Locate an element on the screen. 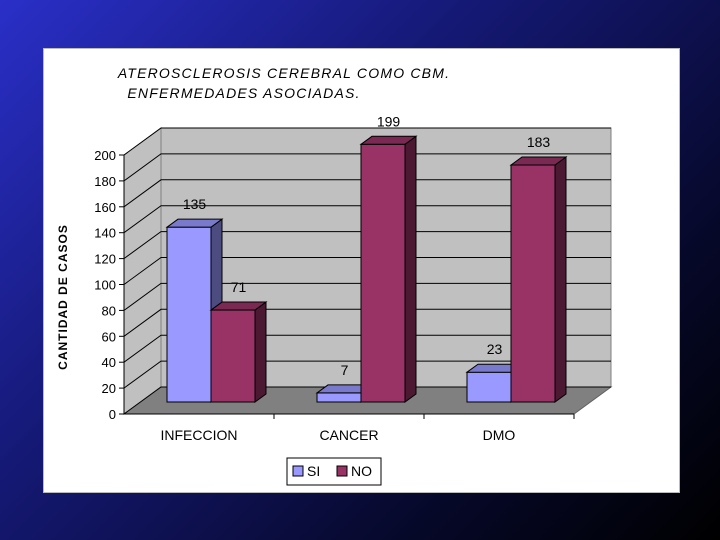  y-axis-label: CANTIDAD DE CASOS is located at coordinates (63, 297).